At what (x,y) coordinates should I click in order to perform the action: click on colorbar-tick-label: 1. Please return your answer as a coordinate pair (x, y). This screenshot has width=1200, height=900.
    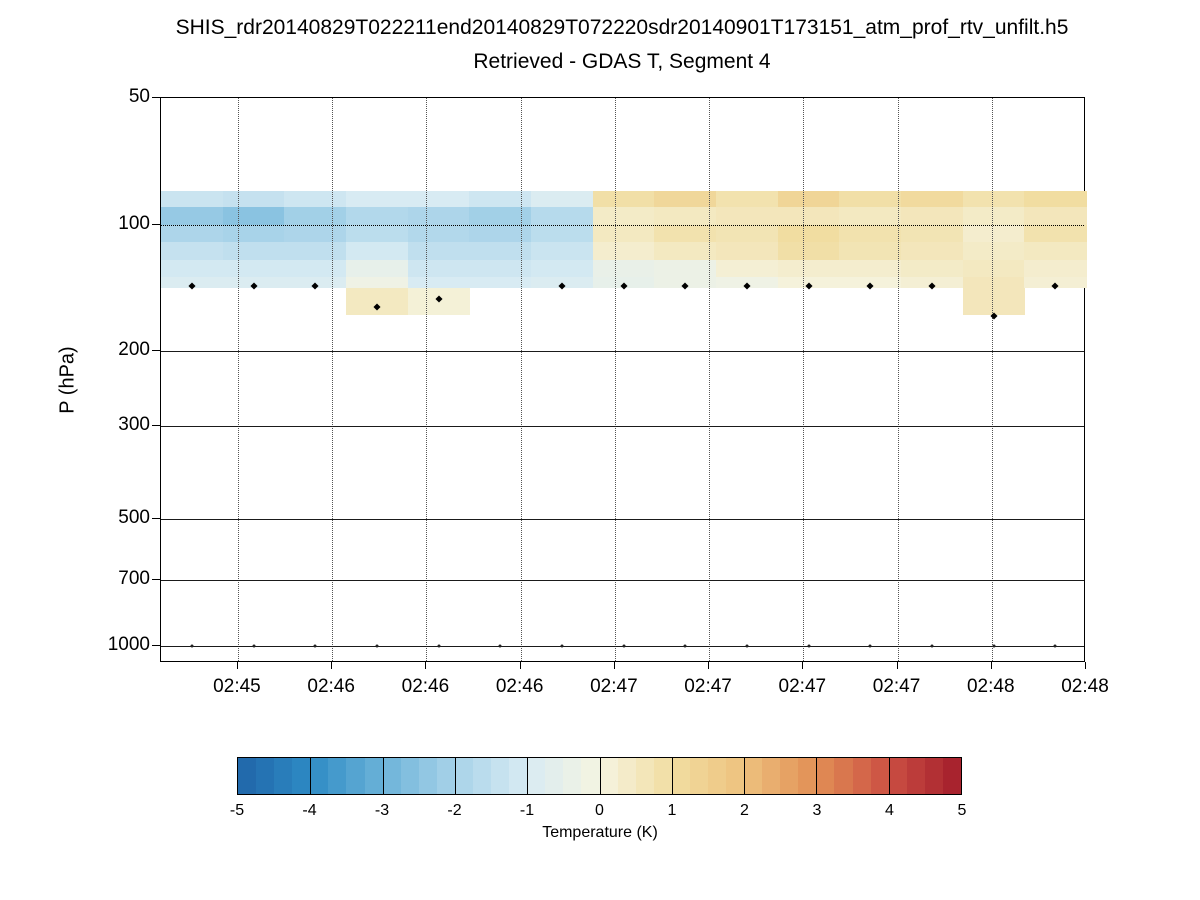
    Looking at the image, I should click on (672, 810).